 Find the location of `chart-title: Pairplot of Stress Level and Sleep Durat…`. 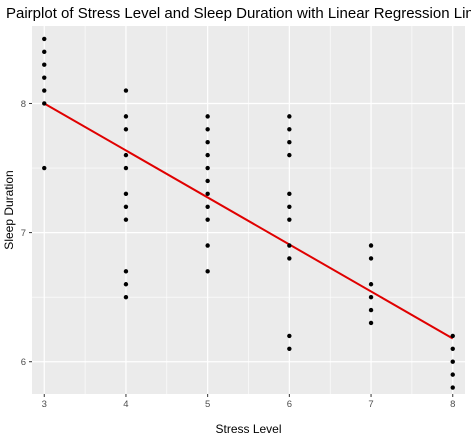

chart-title: Pairplot of Stress Level and Sleep Durat… is located at coordinates (238, 13).